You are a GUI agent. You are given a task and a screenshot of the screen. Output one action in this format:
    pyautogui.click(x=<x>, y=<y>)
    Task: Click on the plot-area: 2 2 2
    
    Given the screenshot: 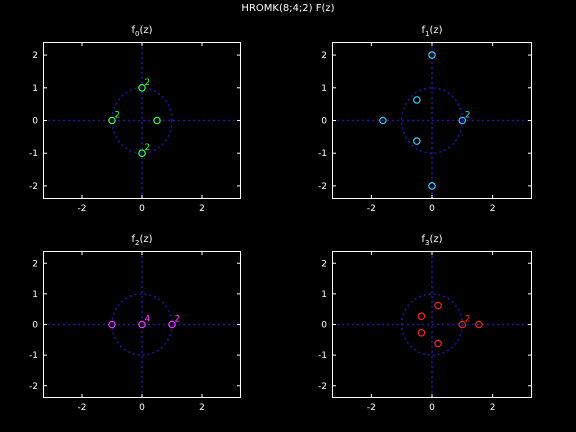 What is the action you would take?
    pyautogui.click(x=142, y=120)
    